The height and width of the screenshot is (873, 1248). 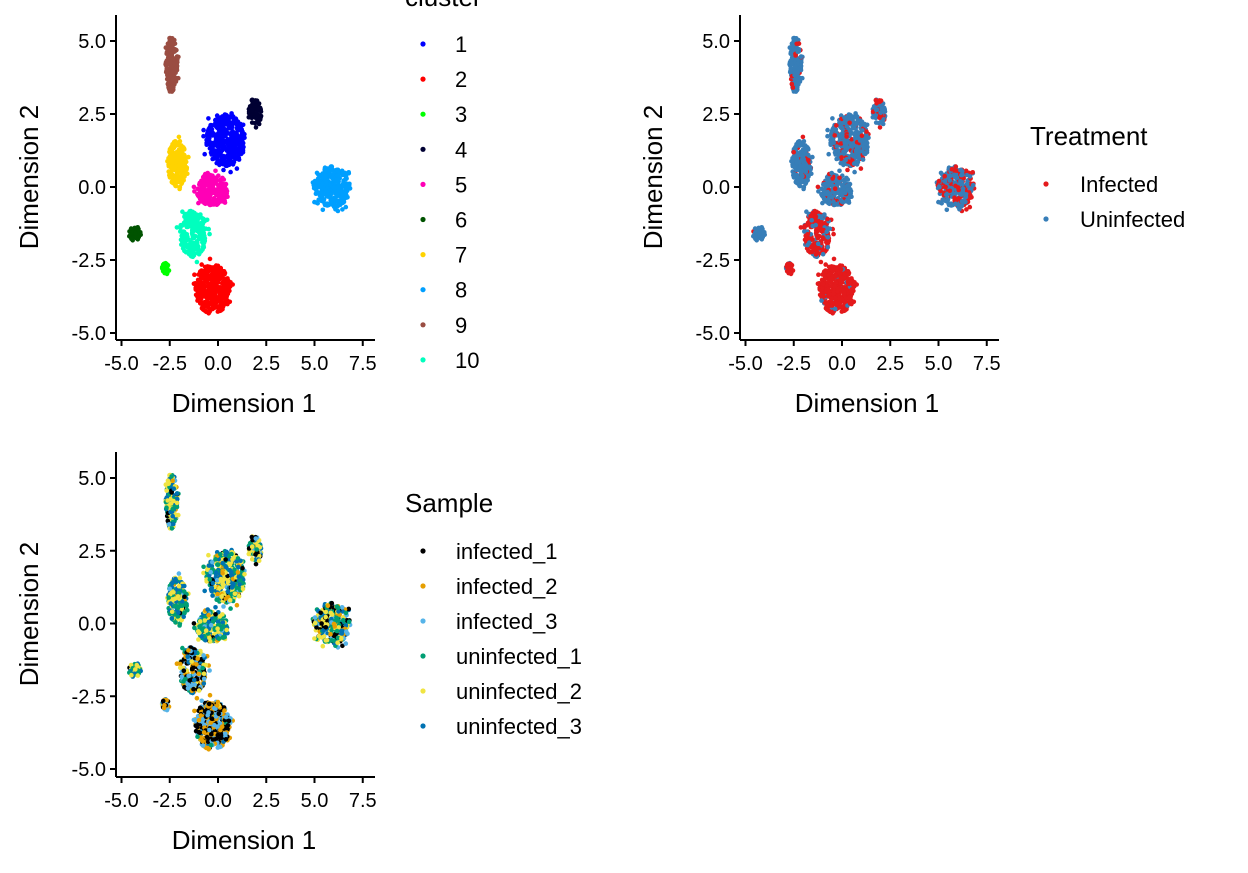 I want to click on y-tick-label: 5.0, so click(x=716, y=42).